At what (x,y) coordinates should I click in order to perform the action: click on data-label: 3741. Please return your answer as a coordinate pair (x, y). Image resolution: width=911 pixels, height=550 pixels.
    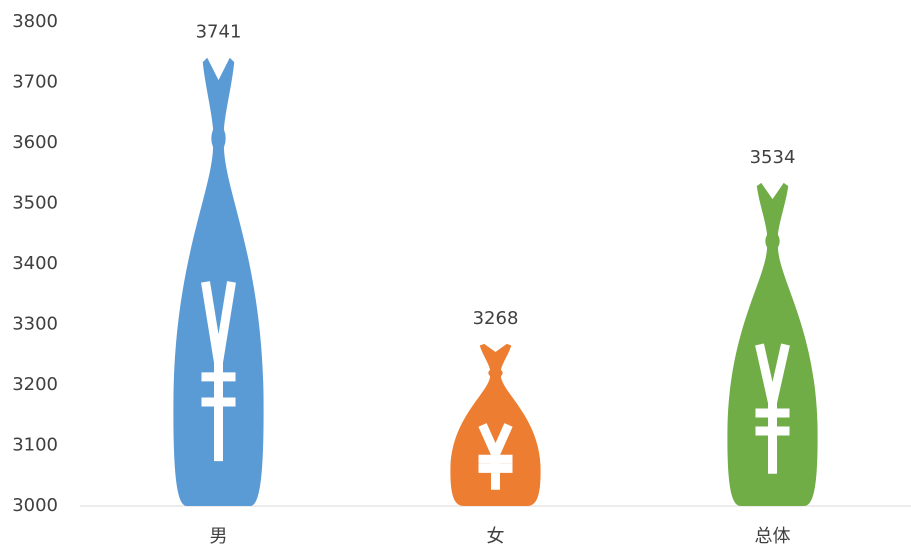
    Looking at the image, I should click on (219, 32).